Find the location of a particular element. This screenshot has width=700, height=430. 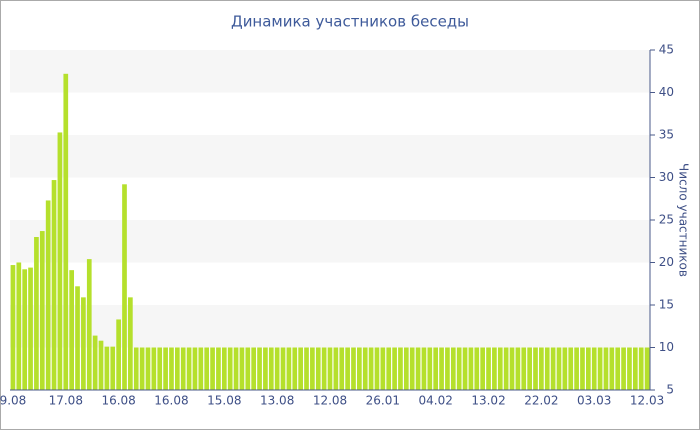

x-tick-label: 15.08 is located at coordinates (224, 401).